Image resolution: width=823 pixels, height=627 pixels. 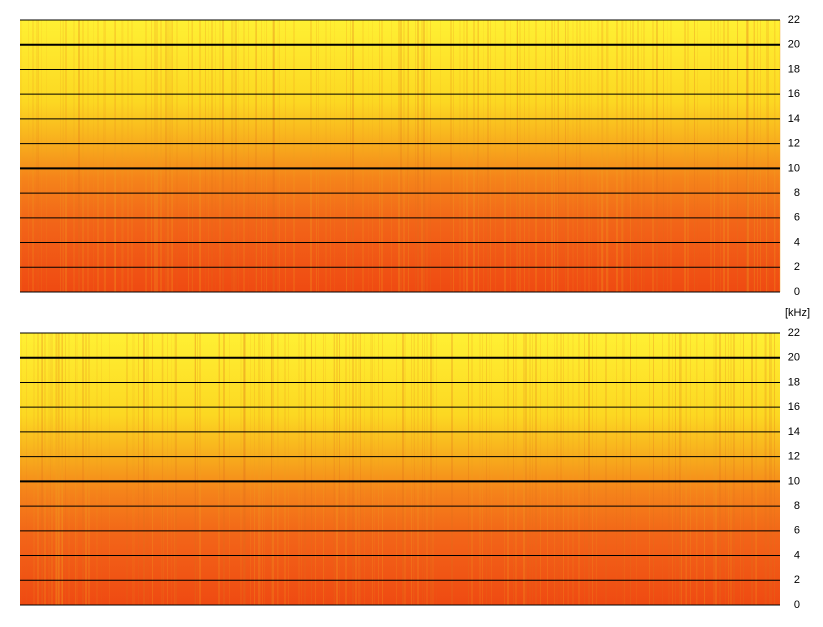 I want to click on y-tick-label: 16, so click(x=794, y=94).